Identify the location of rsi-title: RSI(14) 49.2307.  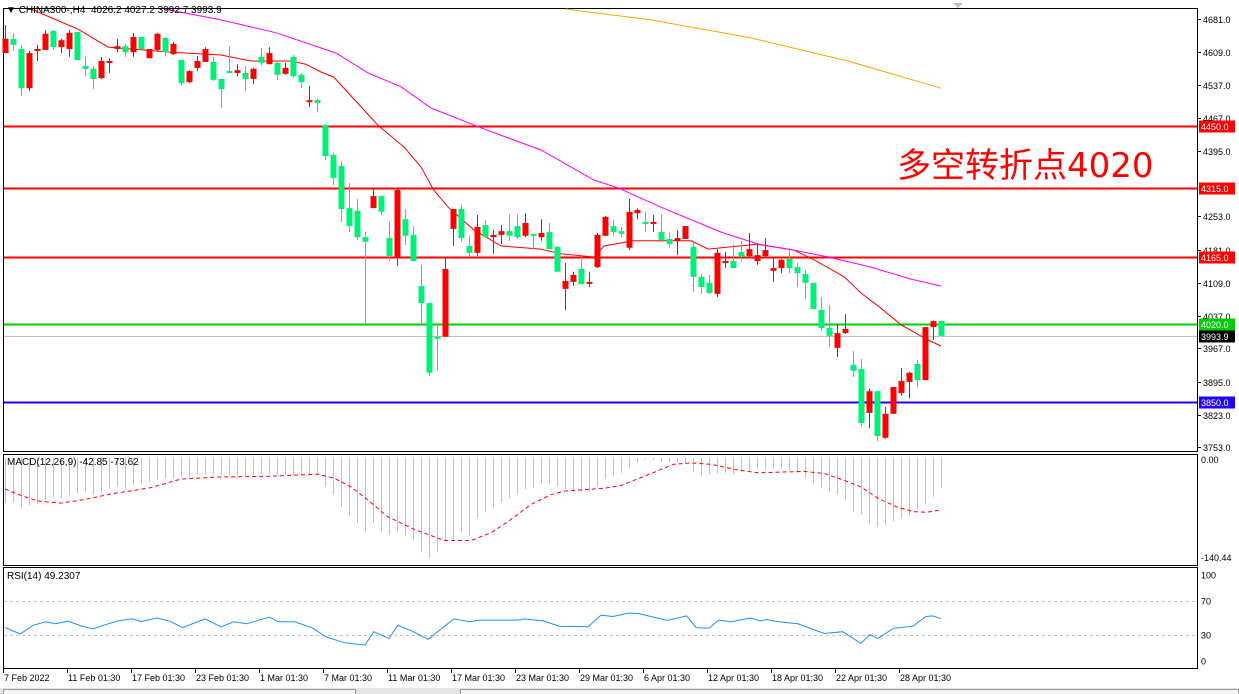
(44, 576).